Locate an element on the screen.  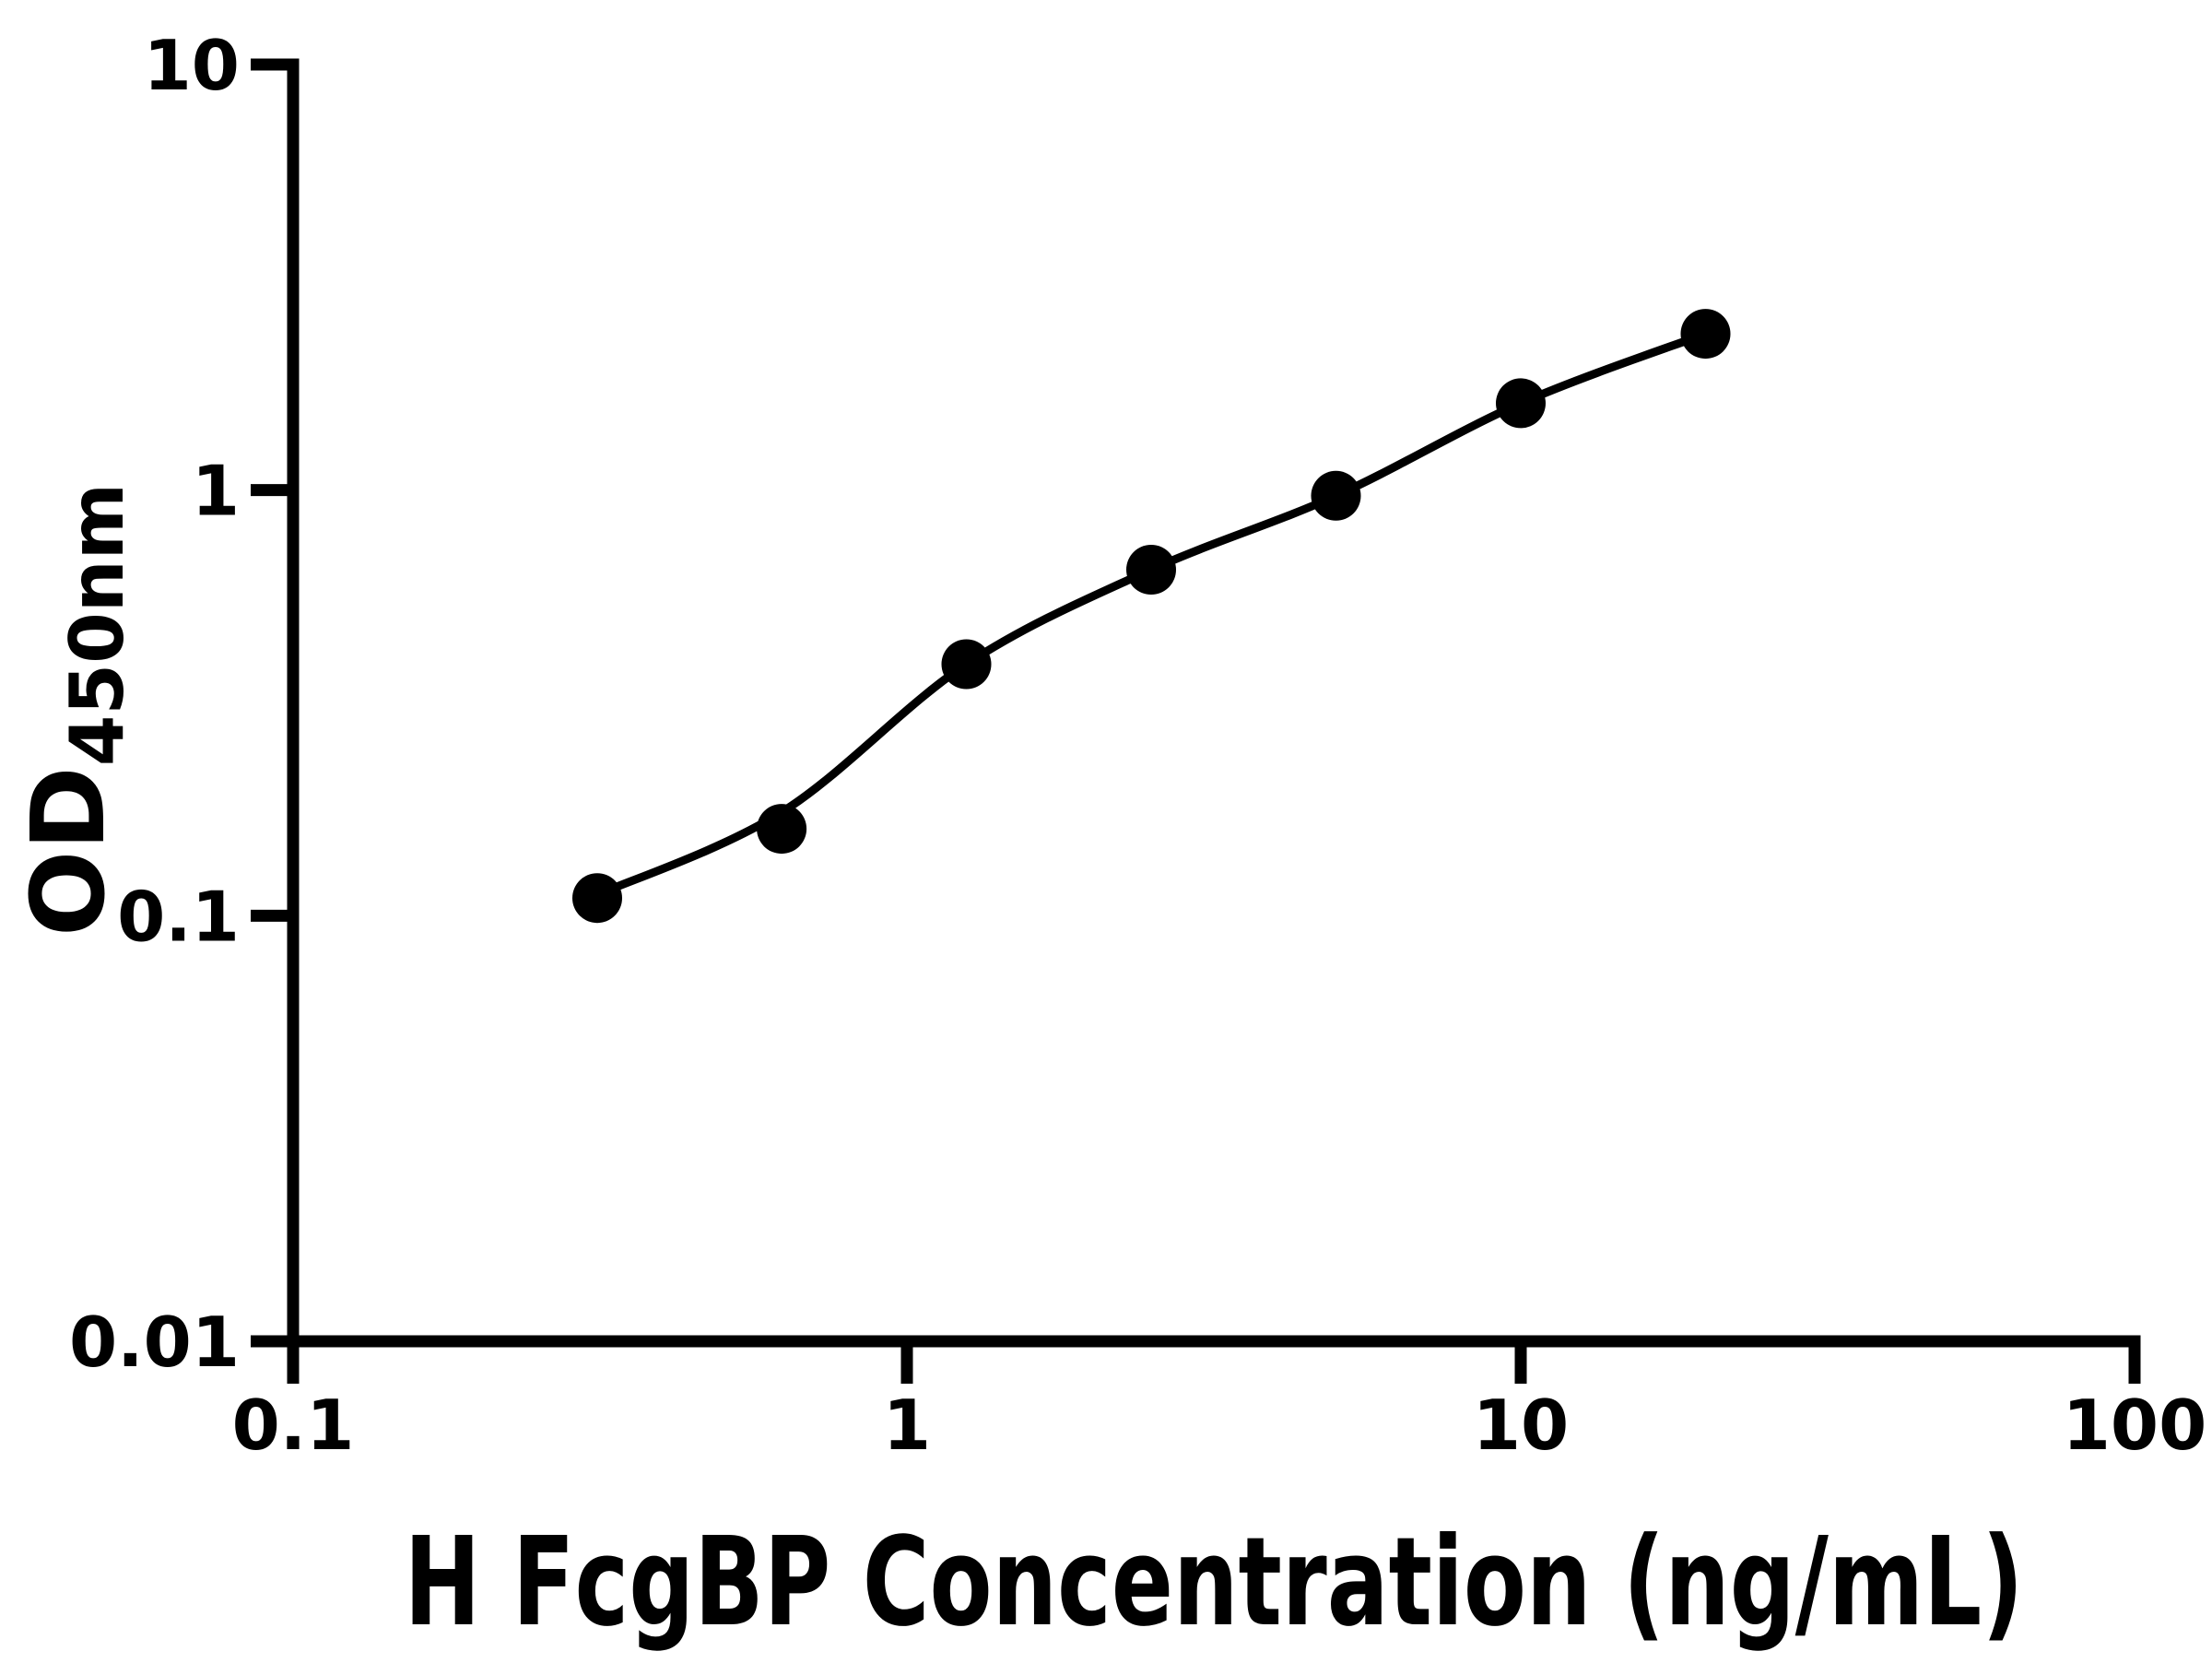
y-tick-label: 0.01 is located at coordinates (154, 1342).